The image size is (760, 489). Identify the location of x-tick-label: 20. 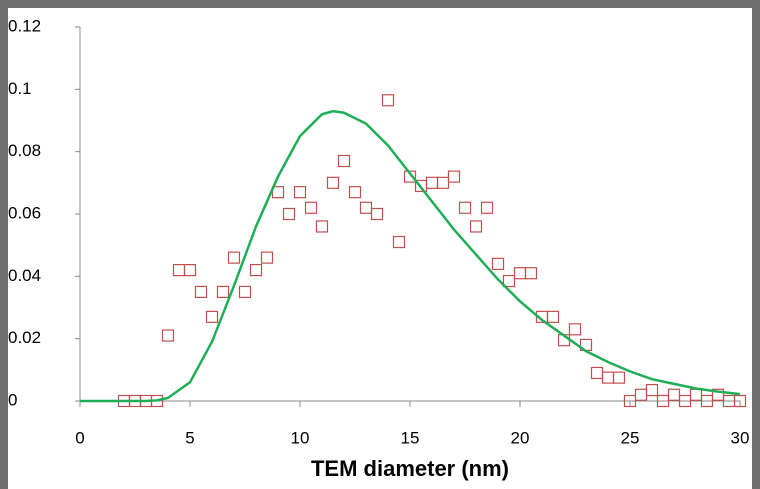
(520, 437).